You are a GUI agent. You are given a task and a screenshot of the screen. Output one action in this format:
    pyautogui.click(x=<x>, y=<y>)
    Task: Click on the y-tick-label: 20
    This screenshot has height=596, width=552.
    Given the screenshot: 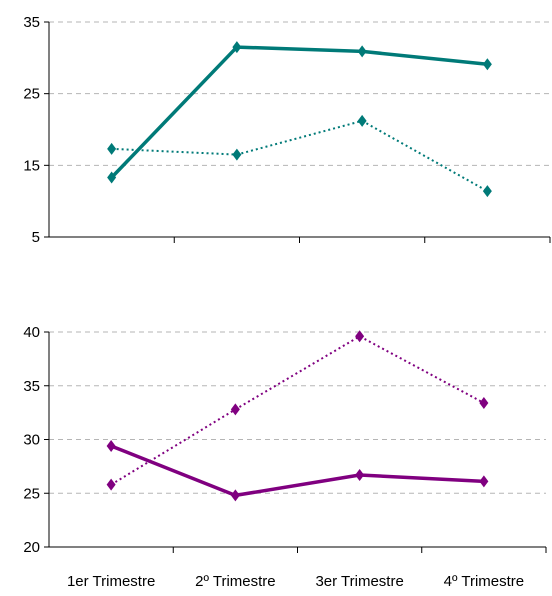 What is the action you would take?
    pyautogui.click(x=31, y=547)
    